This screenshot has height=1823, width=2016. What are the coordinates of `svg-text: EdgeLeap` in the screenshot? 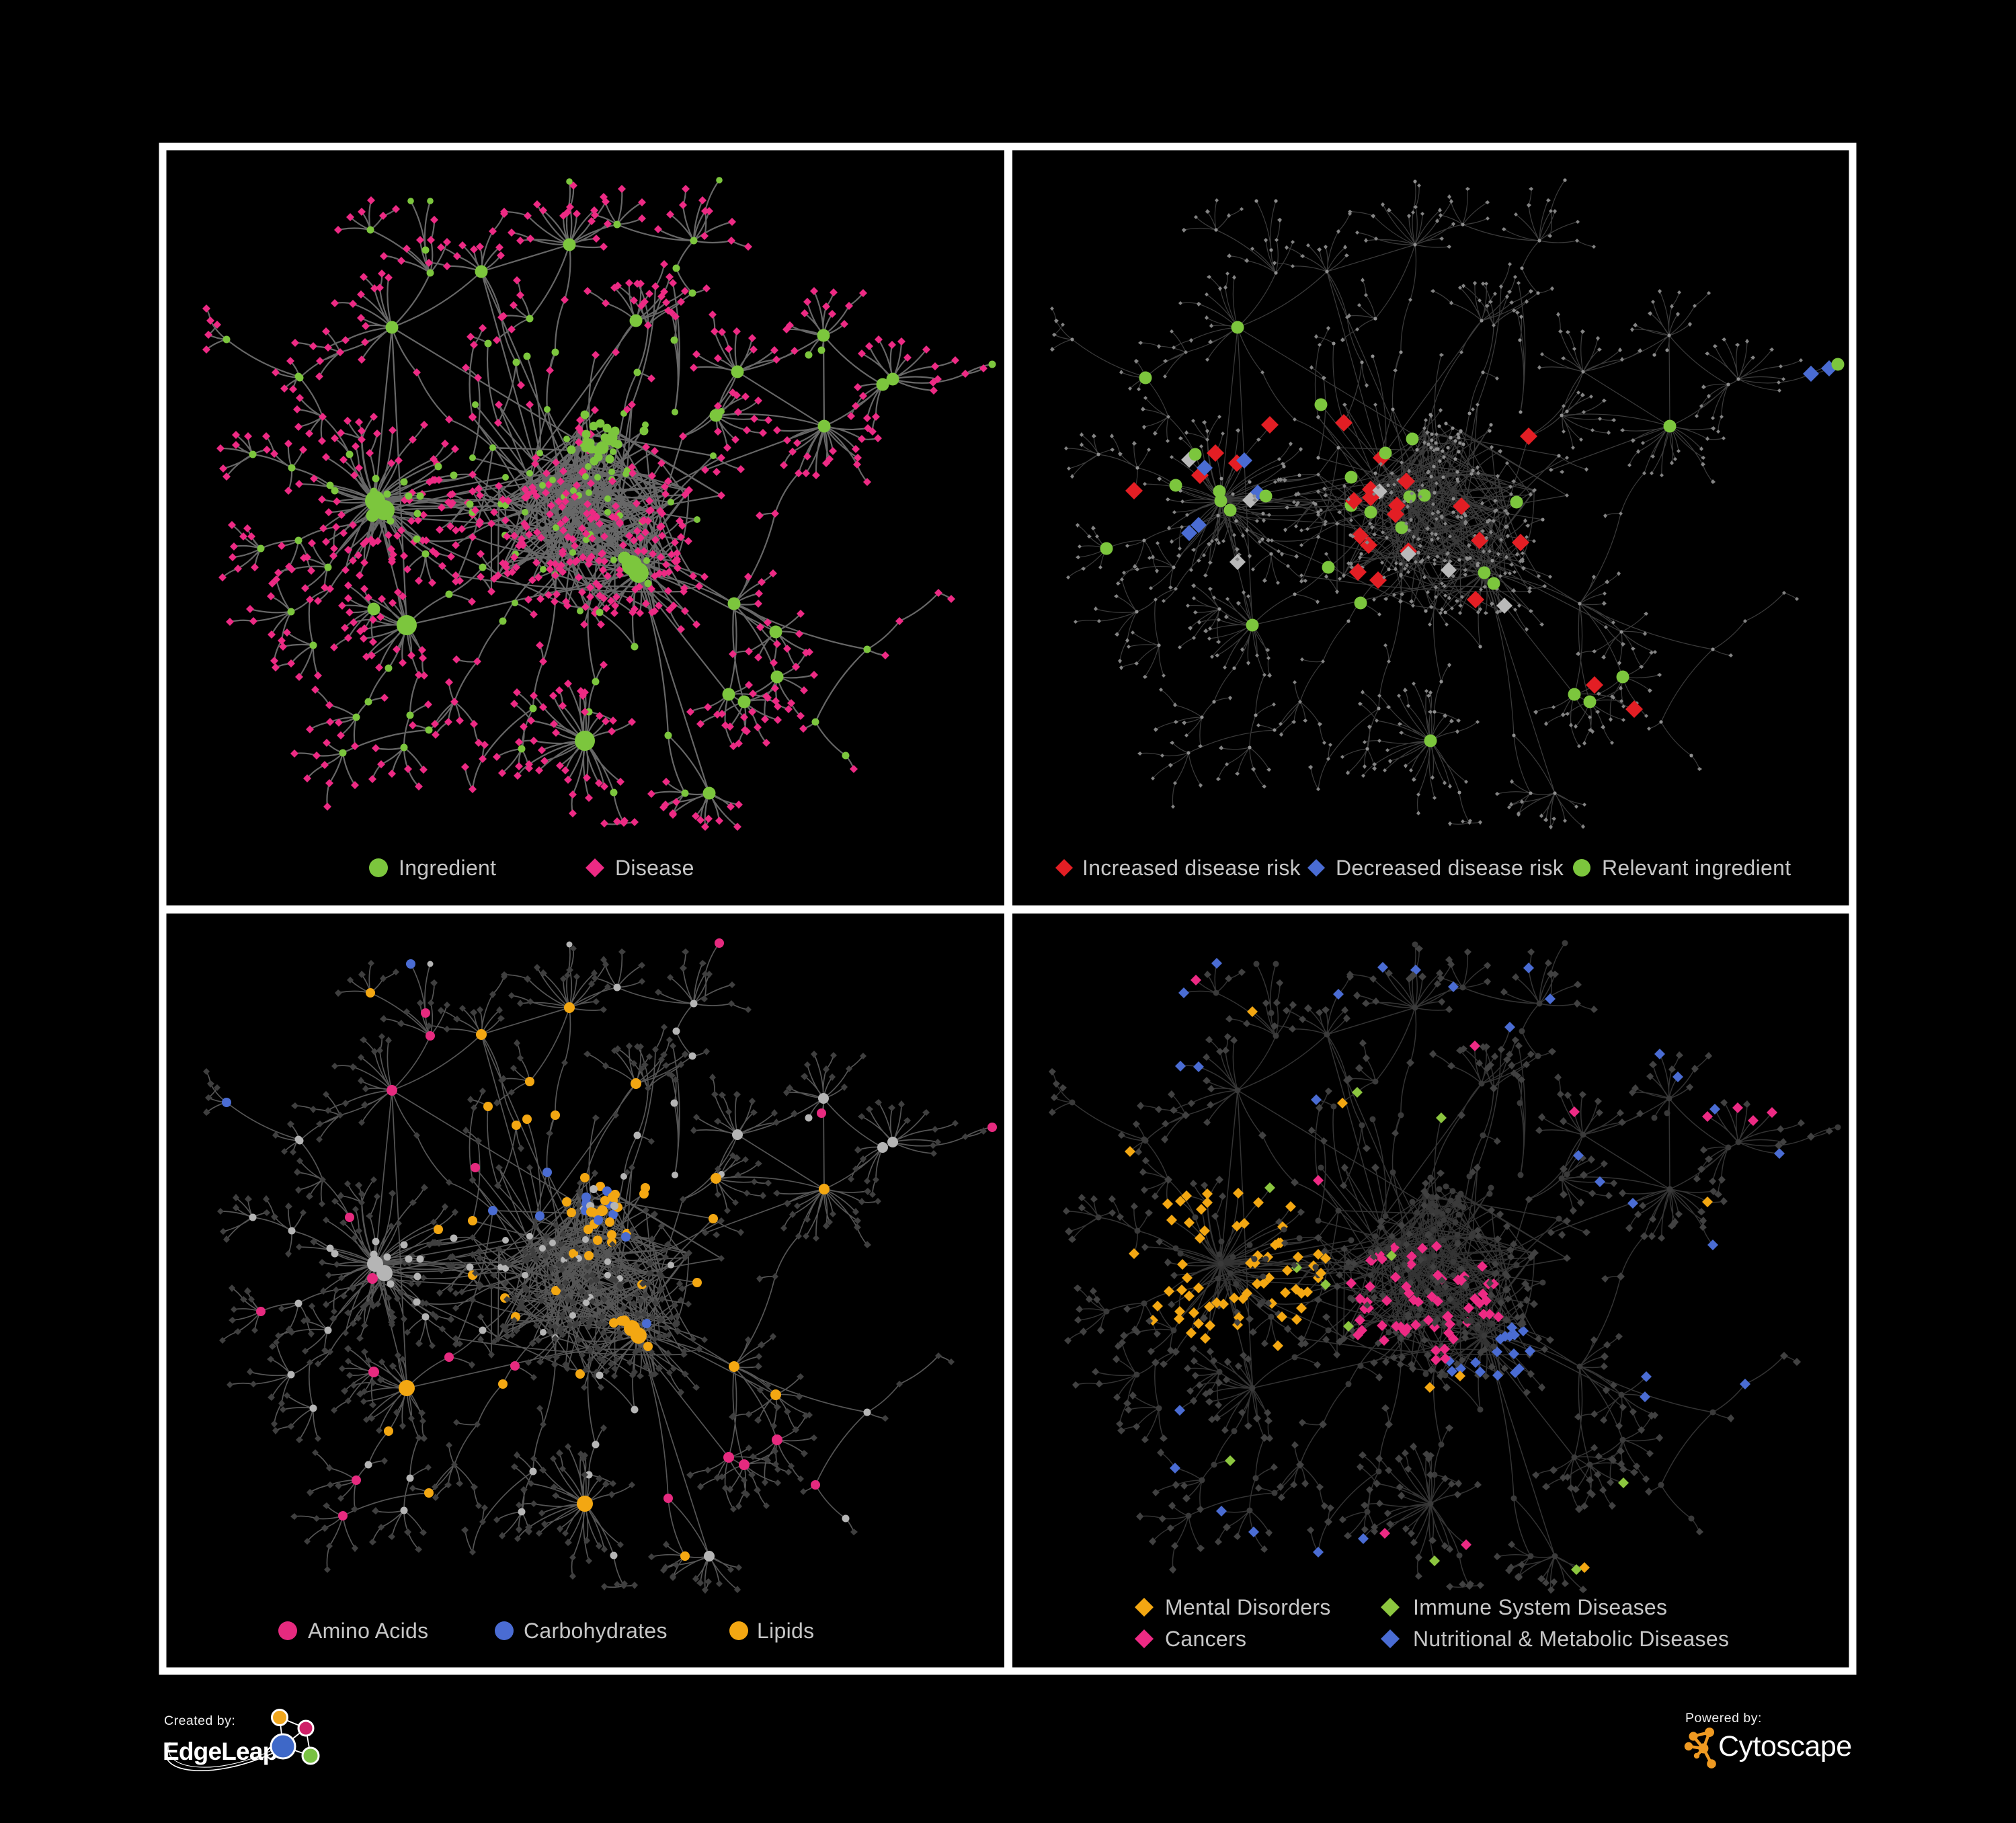 It's located at (220, 1751).